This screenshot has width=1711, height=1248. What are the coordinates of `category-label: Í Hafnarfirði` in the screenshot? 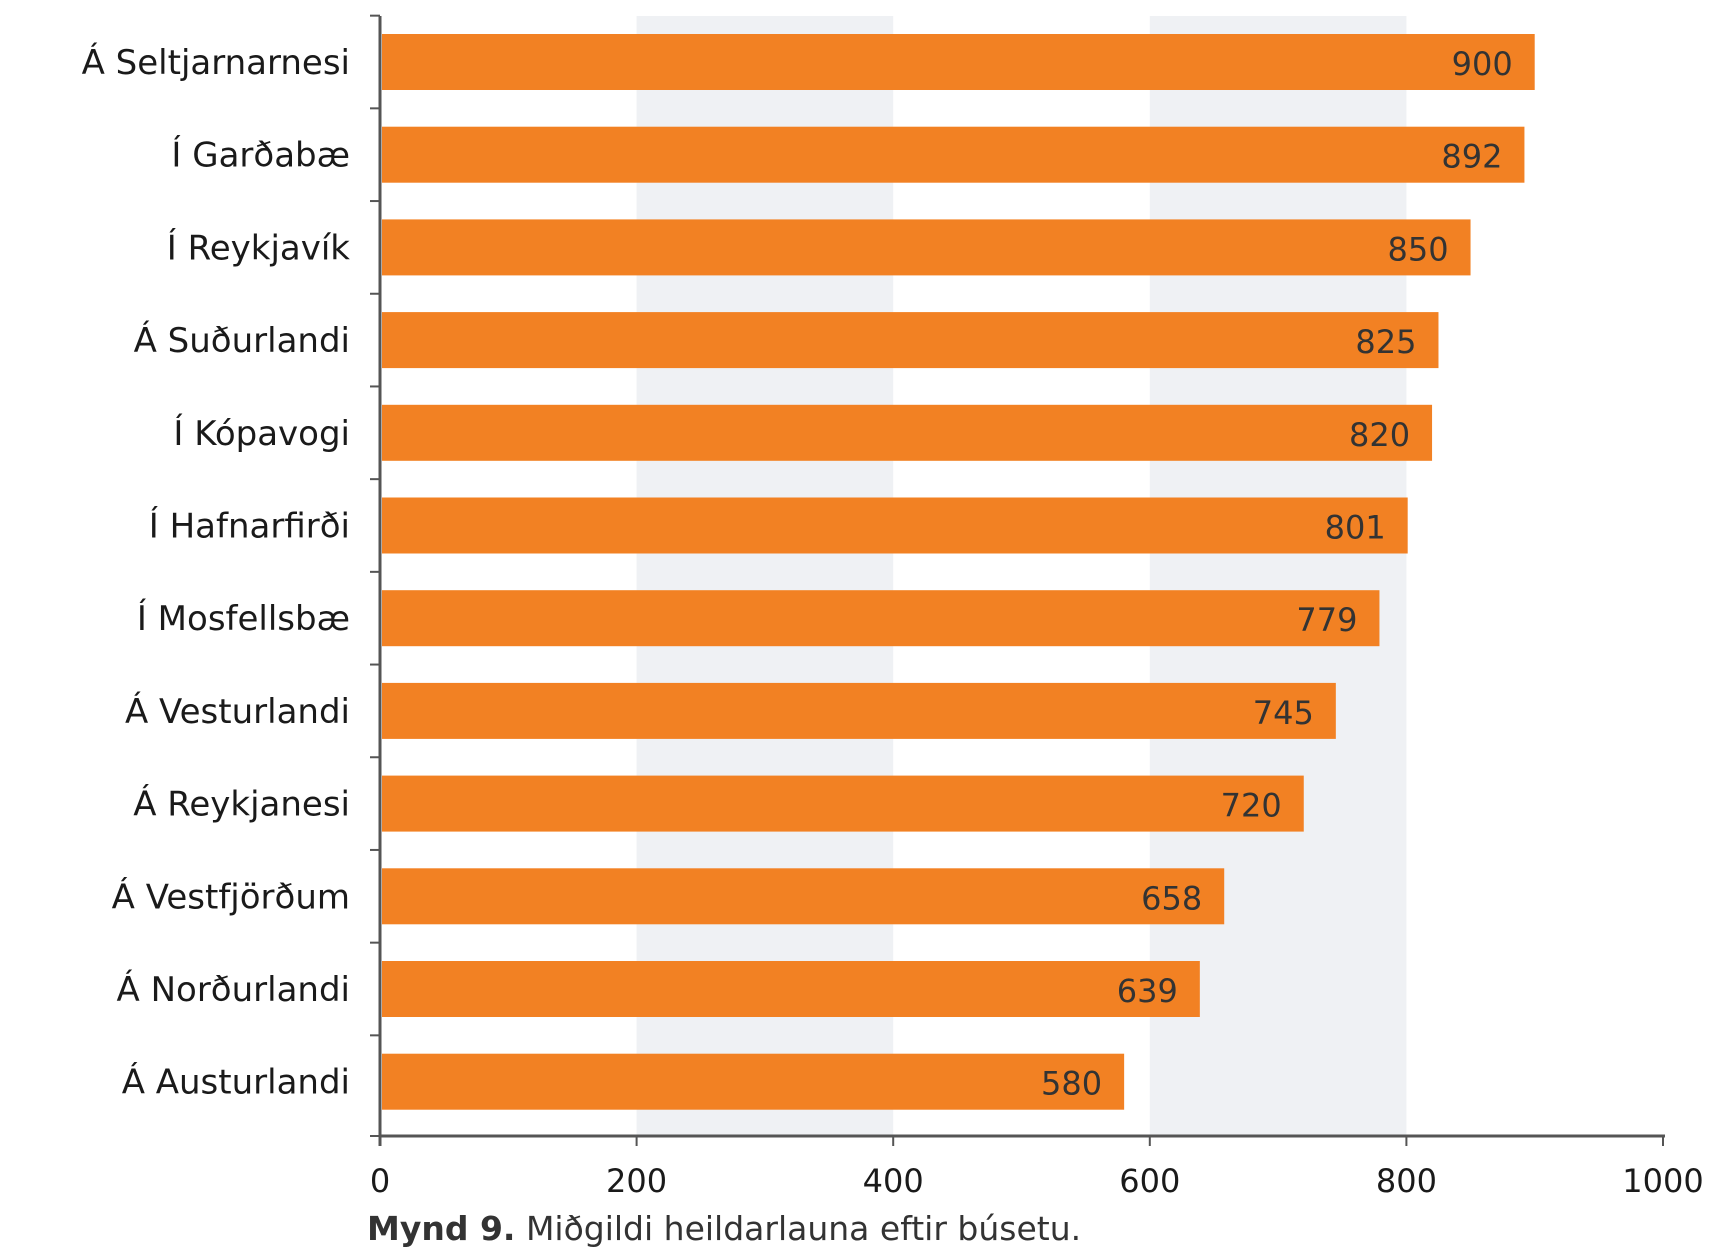 It's located at (249, 526).